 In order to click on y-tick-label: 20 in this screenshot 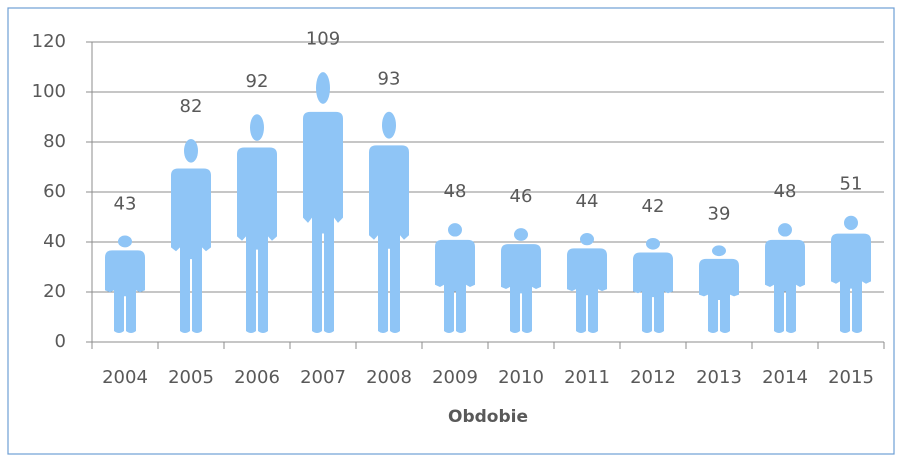, I will do `click(54, 291)`.